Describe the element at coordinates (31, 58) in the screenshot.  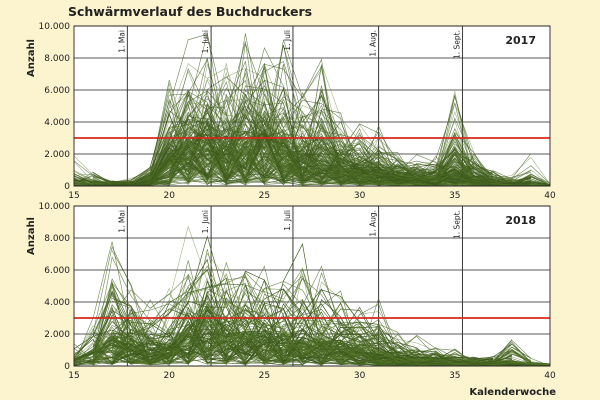
I see `y-axis-title-top: Anzahl` at that location.